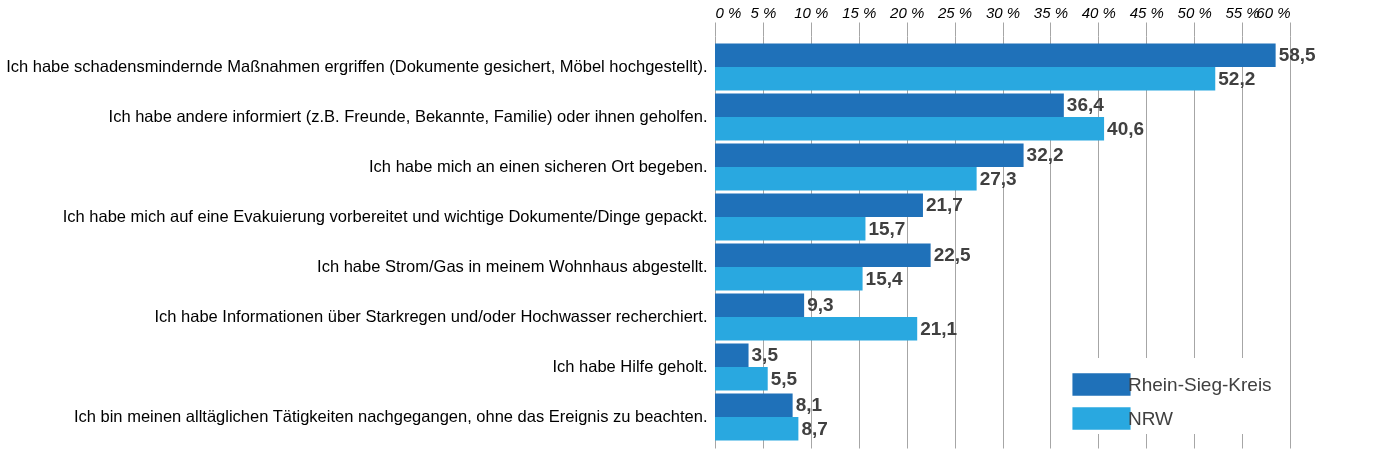 The image size is (1397, 465). Describe the element at coordinates (431, 316) in the screenshot. I see `y-tick-label: Ich habe Informationen über Starkregen und/oder Hochwasser recherchiert.` at that location.